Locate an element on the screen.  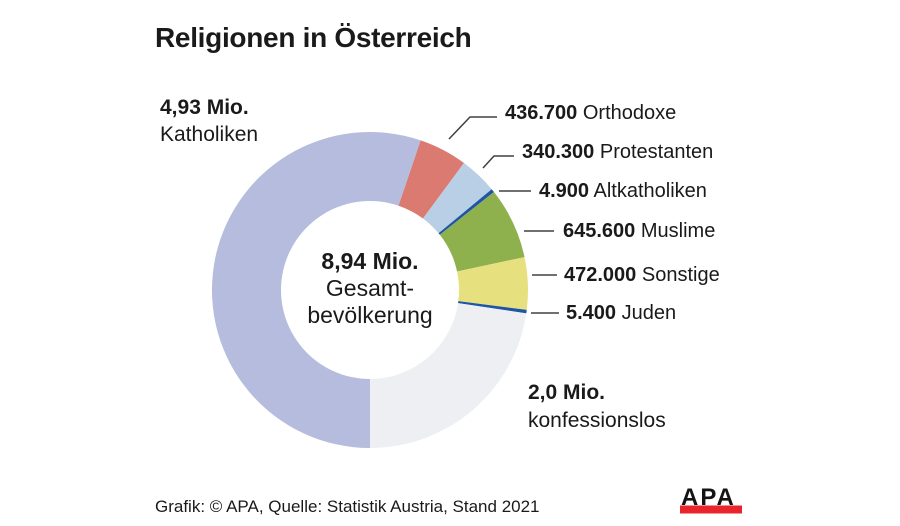
apa-logo-red-bar is located at coordinates (711, 509).